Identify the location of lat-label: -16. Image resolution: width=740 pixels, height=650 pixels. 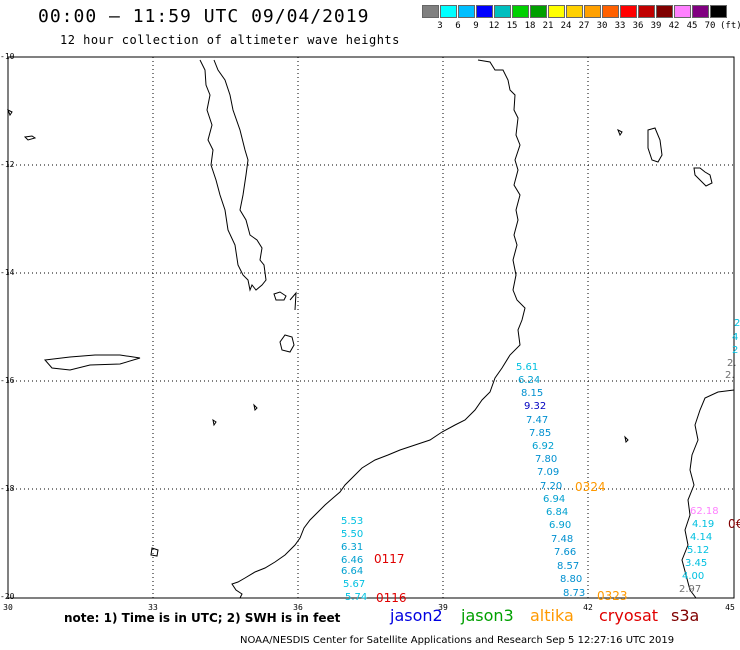
(7, 380).